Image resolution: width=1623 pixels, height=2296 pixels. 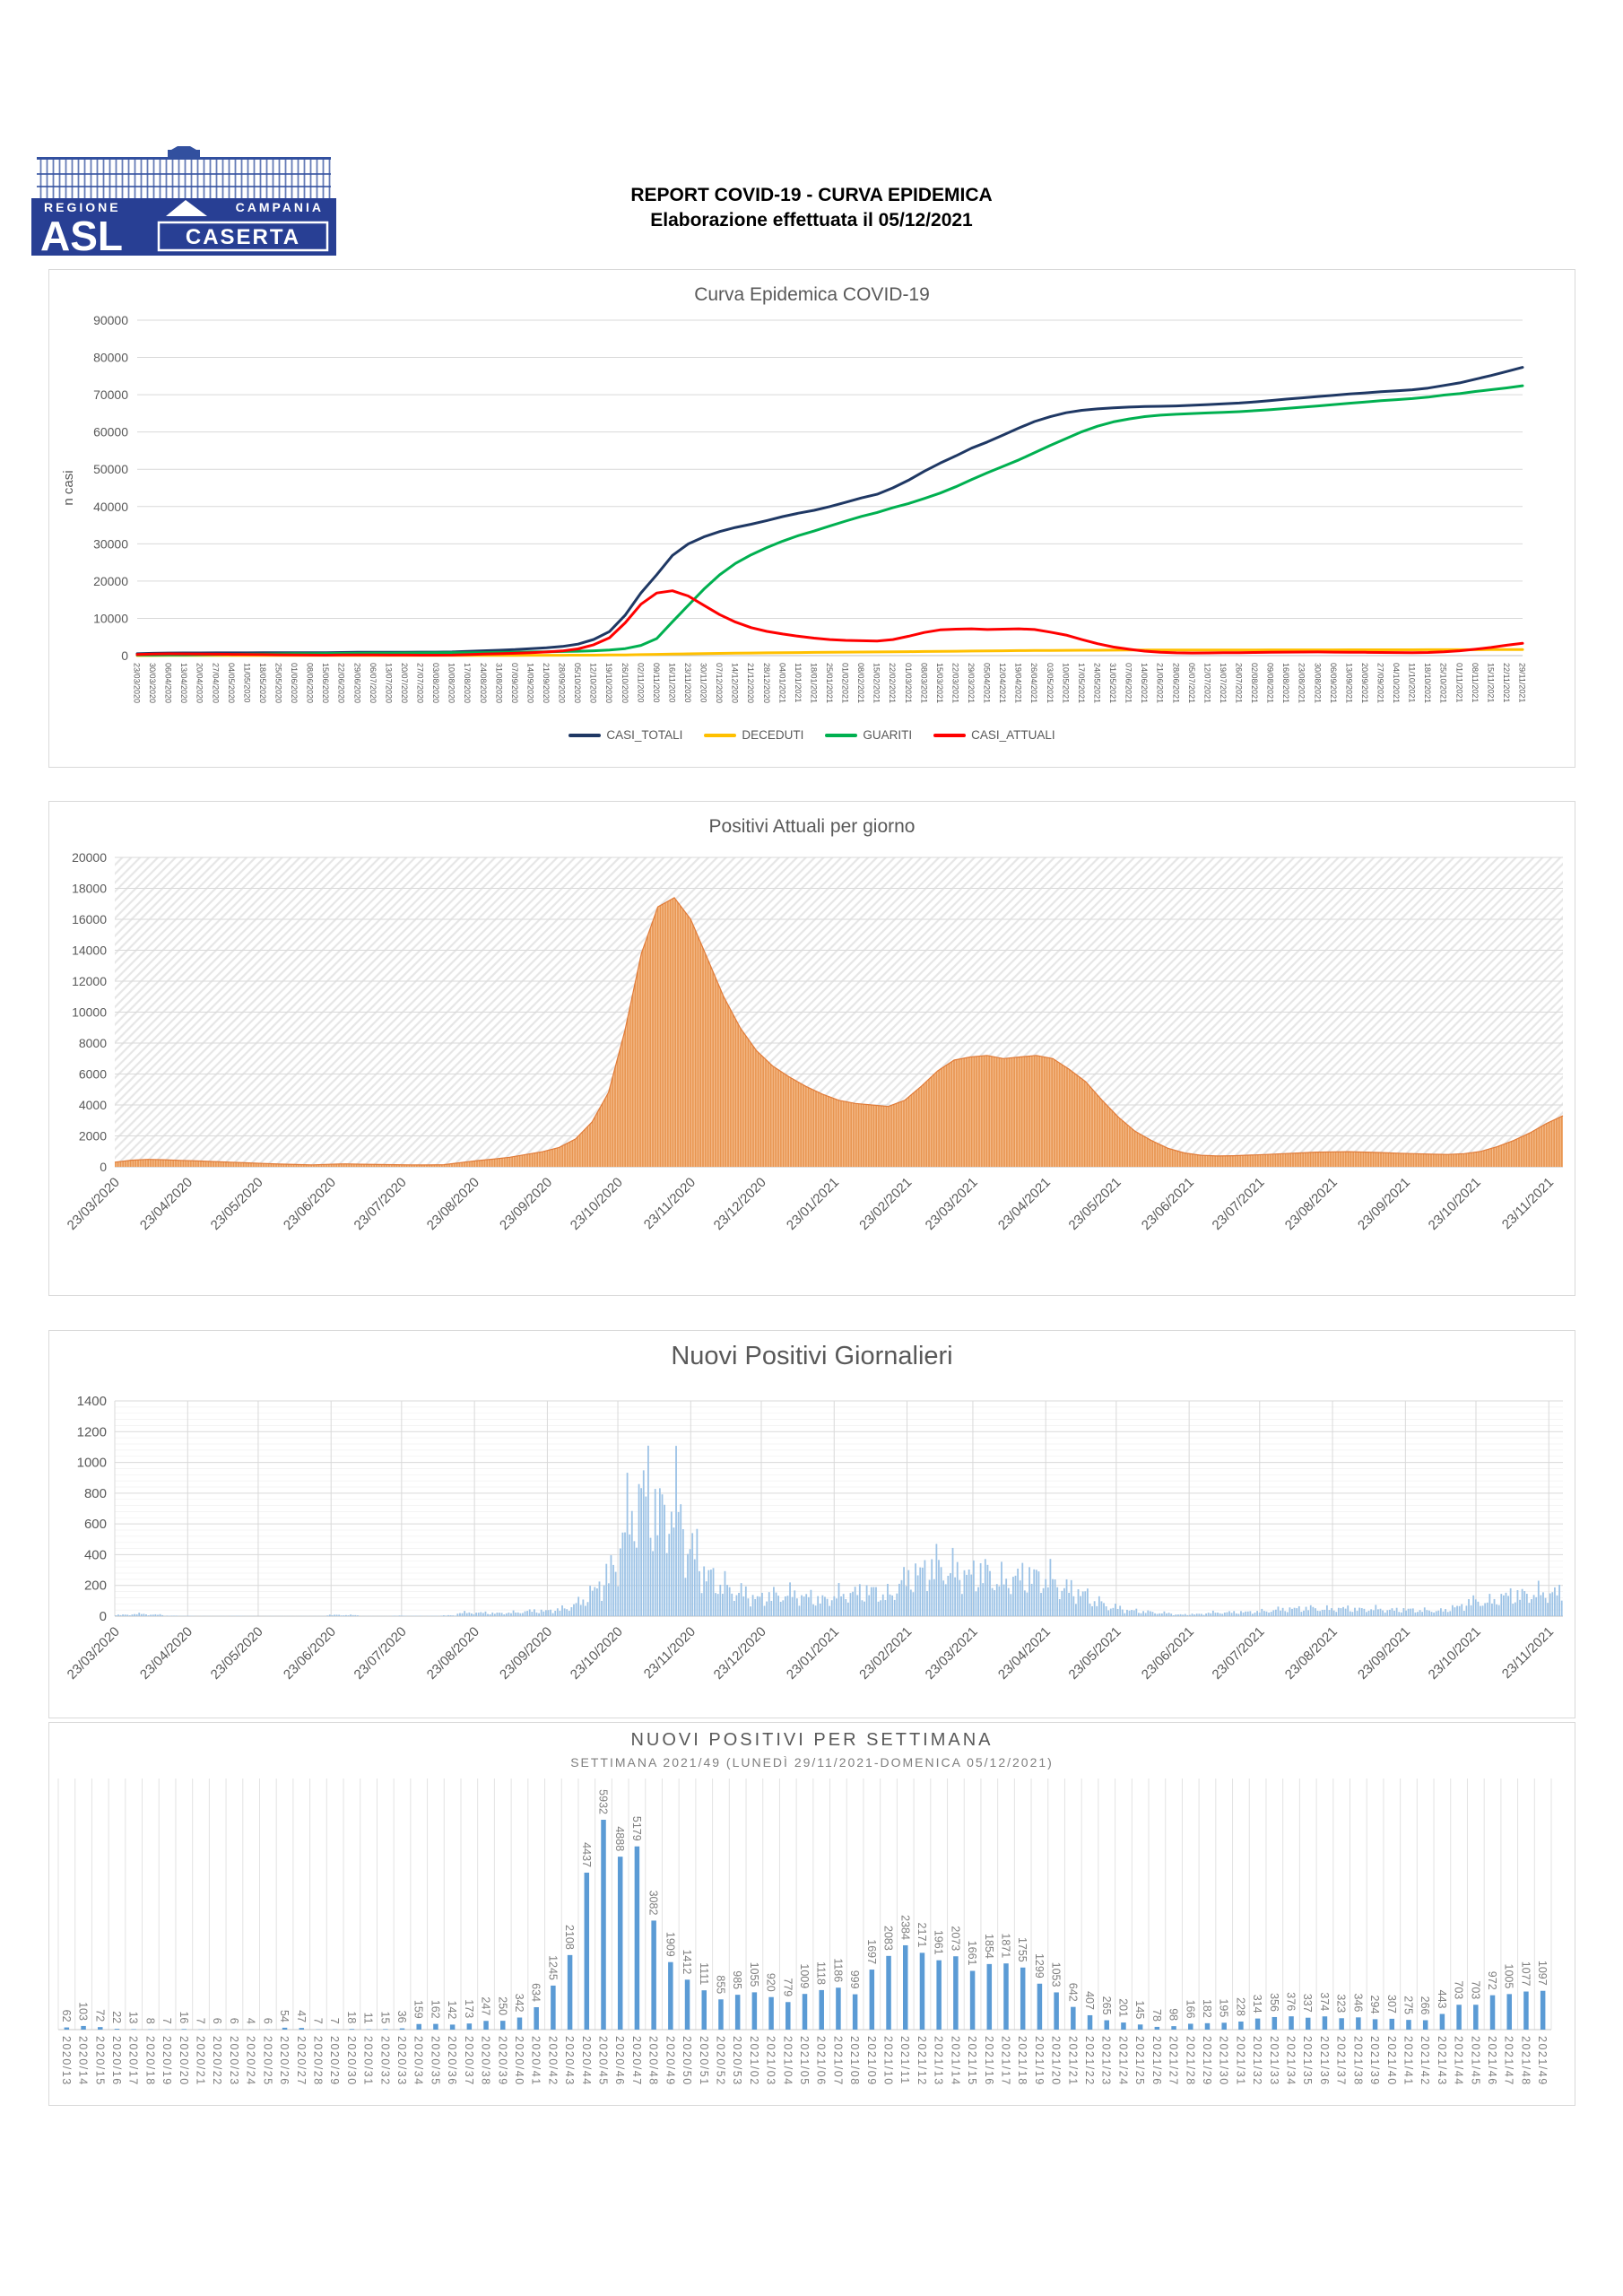 What do you see at coordinates (1239, 1204) in the screenshot?
I see `x-tick-label: 23/07/2021` at bounding box center [1239, 1204].